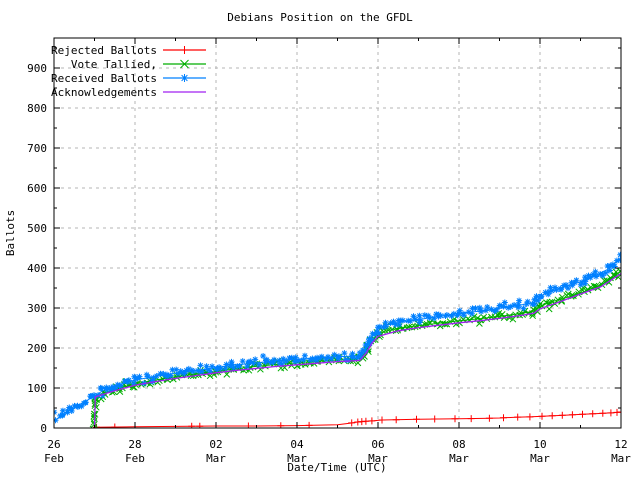  I want to click on x-tick-label-day: 28, so click(134, 444).